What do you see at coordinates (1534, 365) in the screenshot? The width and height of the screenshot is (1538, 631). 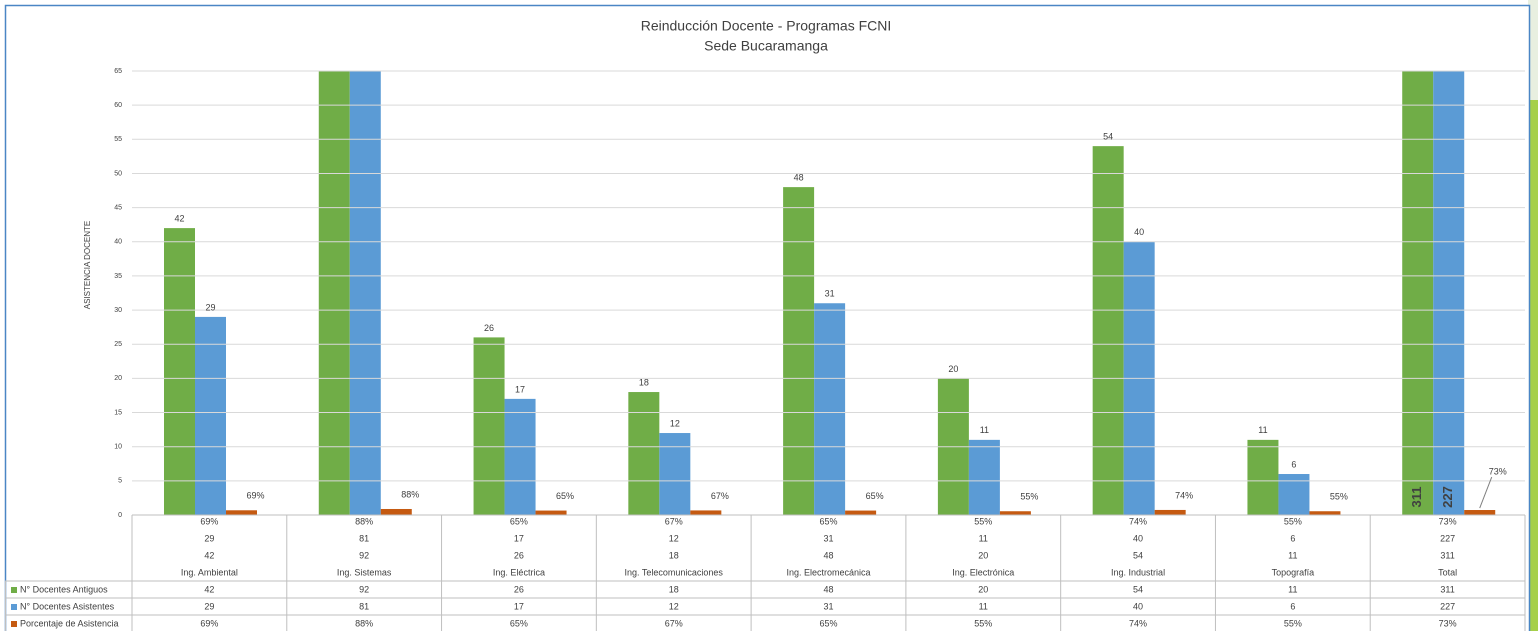 I see `accent-strip` at bounding box center [1534, 365].